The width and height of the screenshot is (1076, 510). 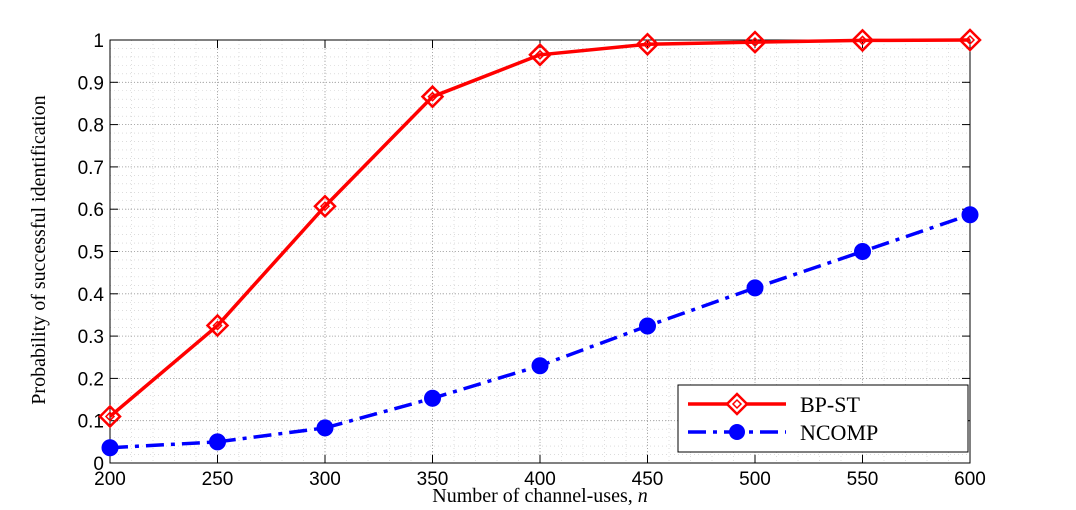 I want to click on y-tick-label: 0.9, so click(x=91, y=83).